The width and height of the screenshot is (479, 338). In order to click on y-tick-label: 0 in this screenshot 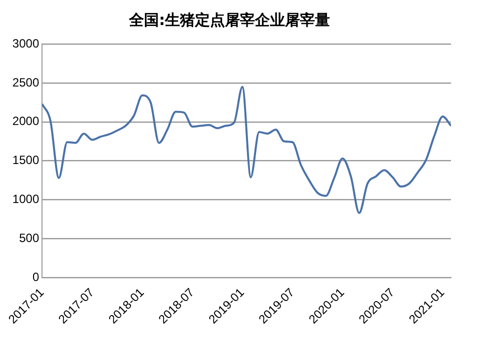, I will do `click(36, 277)`.